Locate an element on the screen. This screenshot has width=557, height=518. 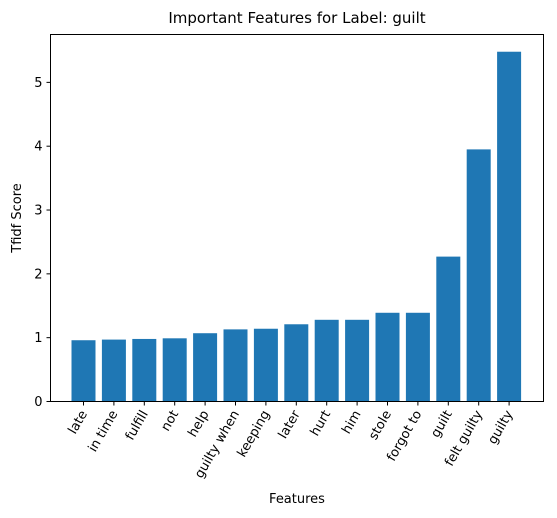
x-tick-label: him is located at coordinates (351, 422).